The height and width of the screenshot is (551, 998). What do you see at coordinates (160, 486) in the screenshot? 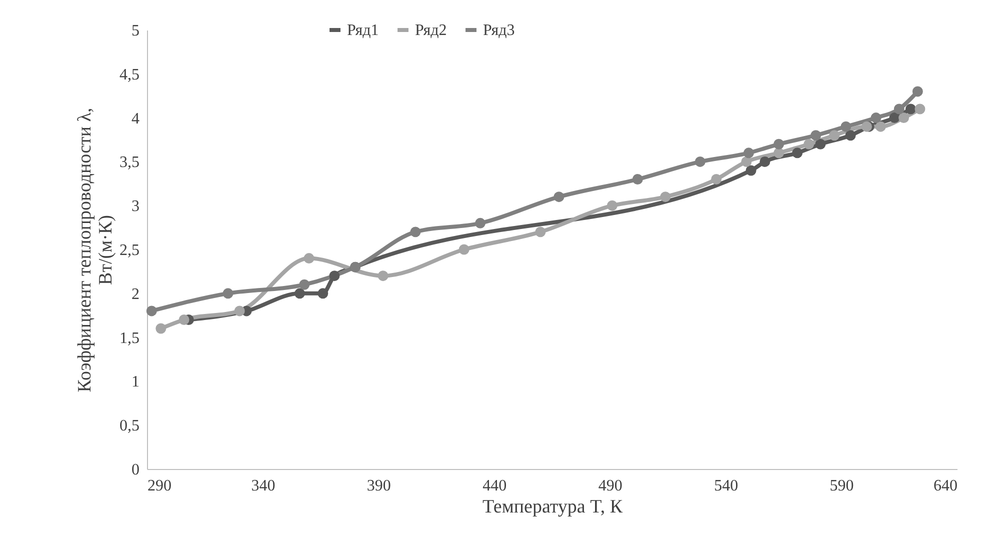
I see `x-tick-label: 290` at bounding box center [160, 486].